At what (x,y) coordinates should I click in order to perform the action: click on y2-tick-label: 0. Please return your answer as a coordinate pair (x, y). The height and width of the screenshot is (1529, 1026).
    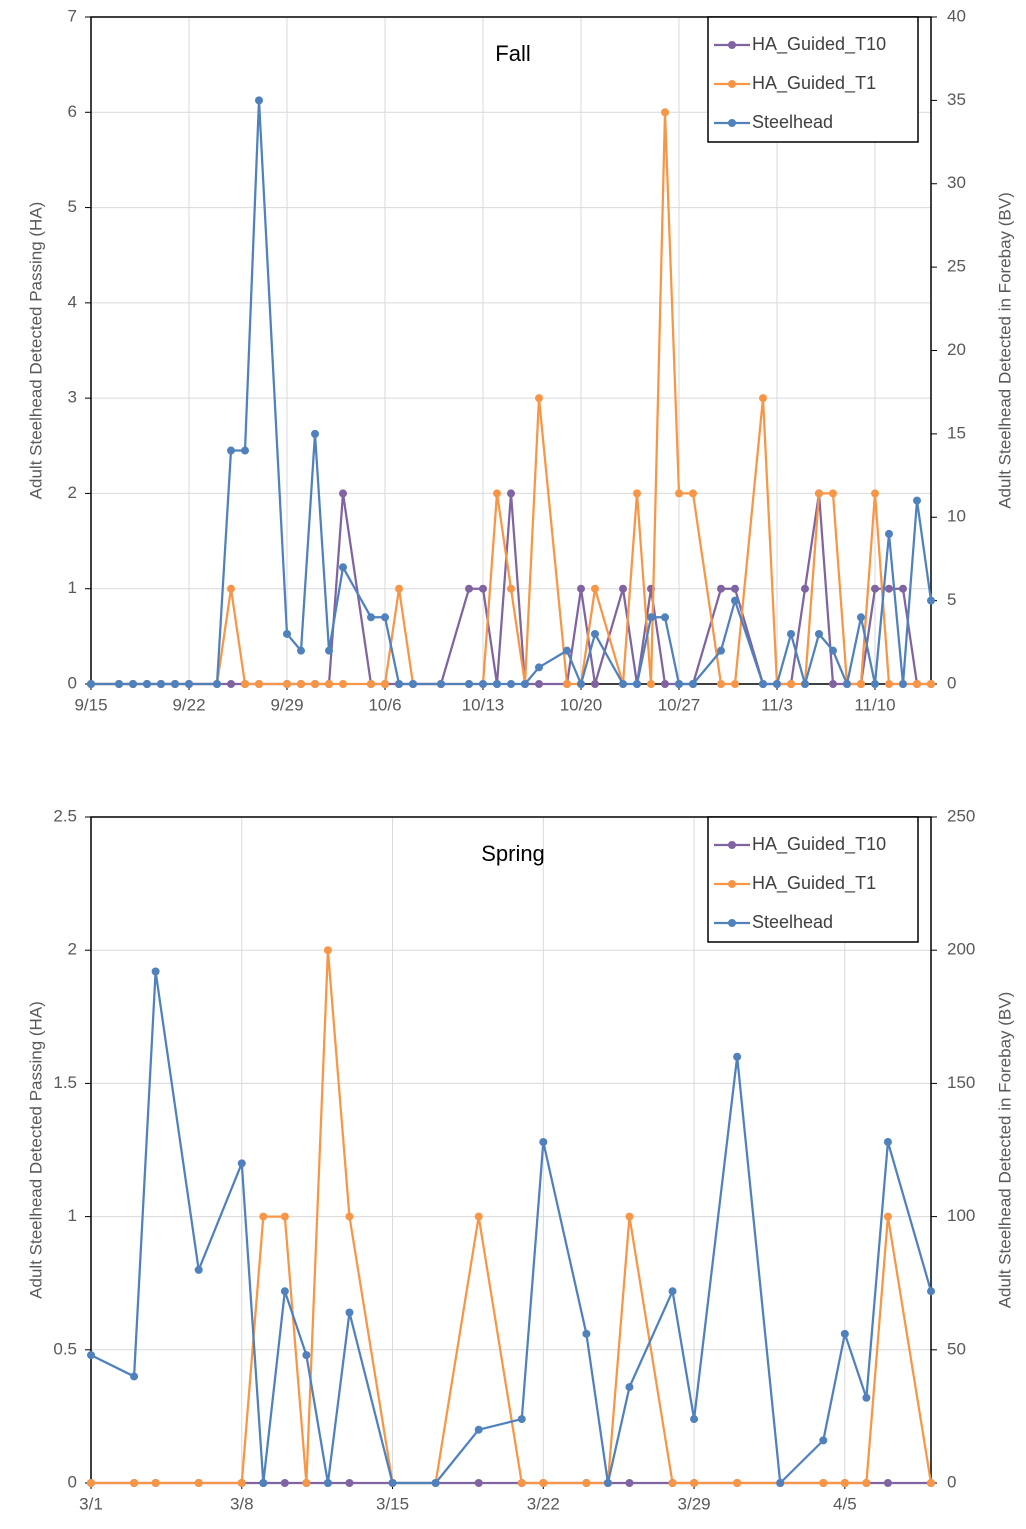
    Looking at the image, I should click on (951, 1481).